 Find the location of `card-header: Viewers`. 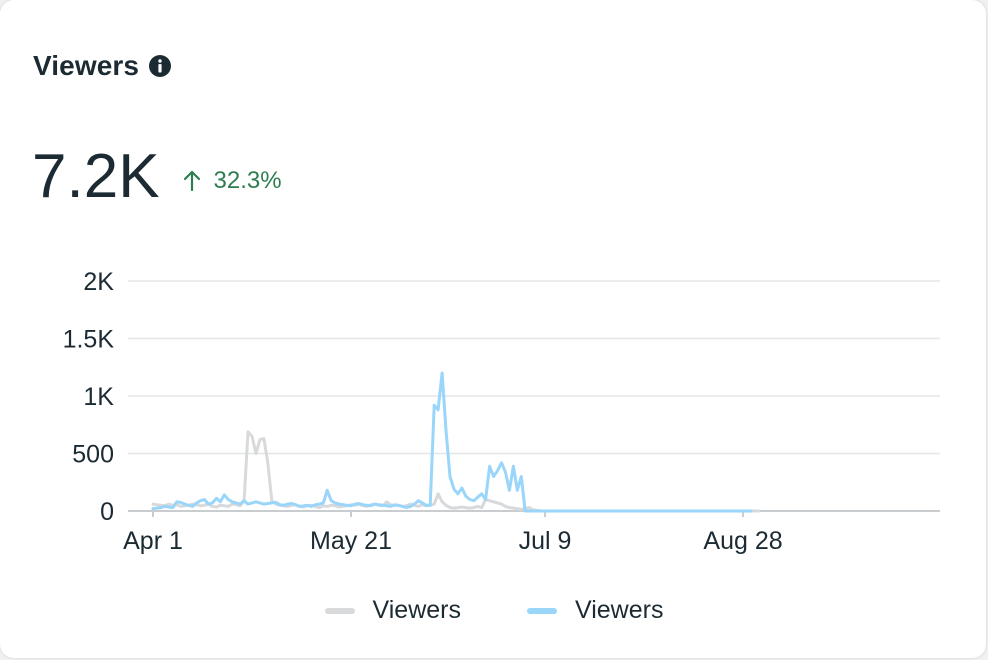

card-header: Viewers is located at coordinates (102, 66).